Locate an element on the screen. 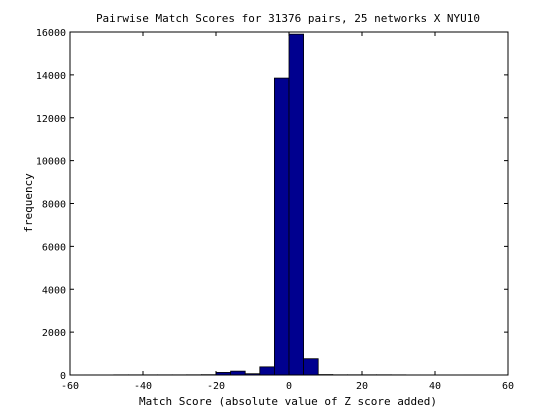  y-tick-label: 14000 is located at coordinates (51, 76).